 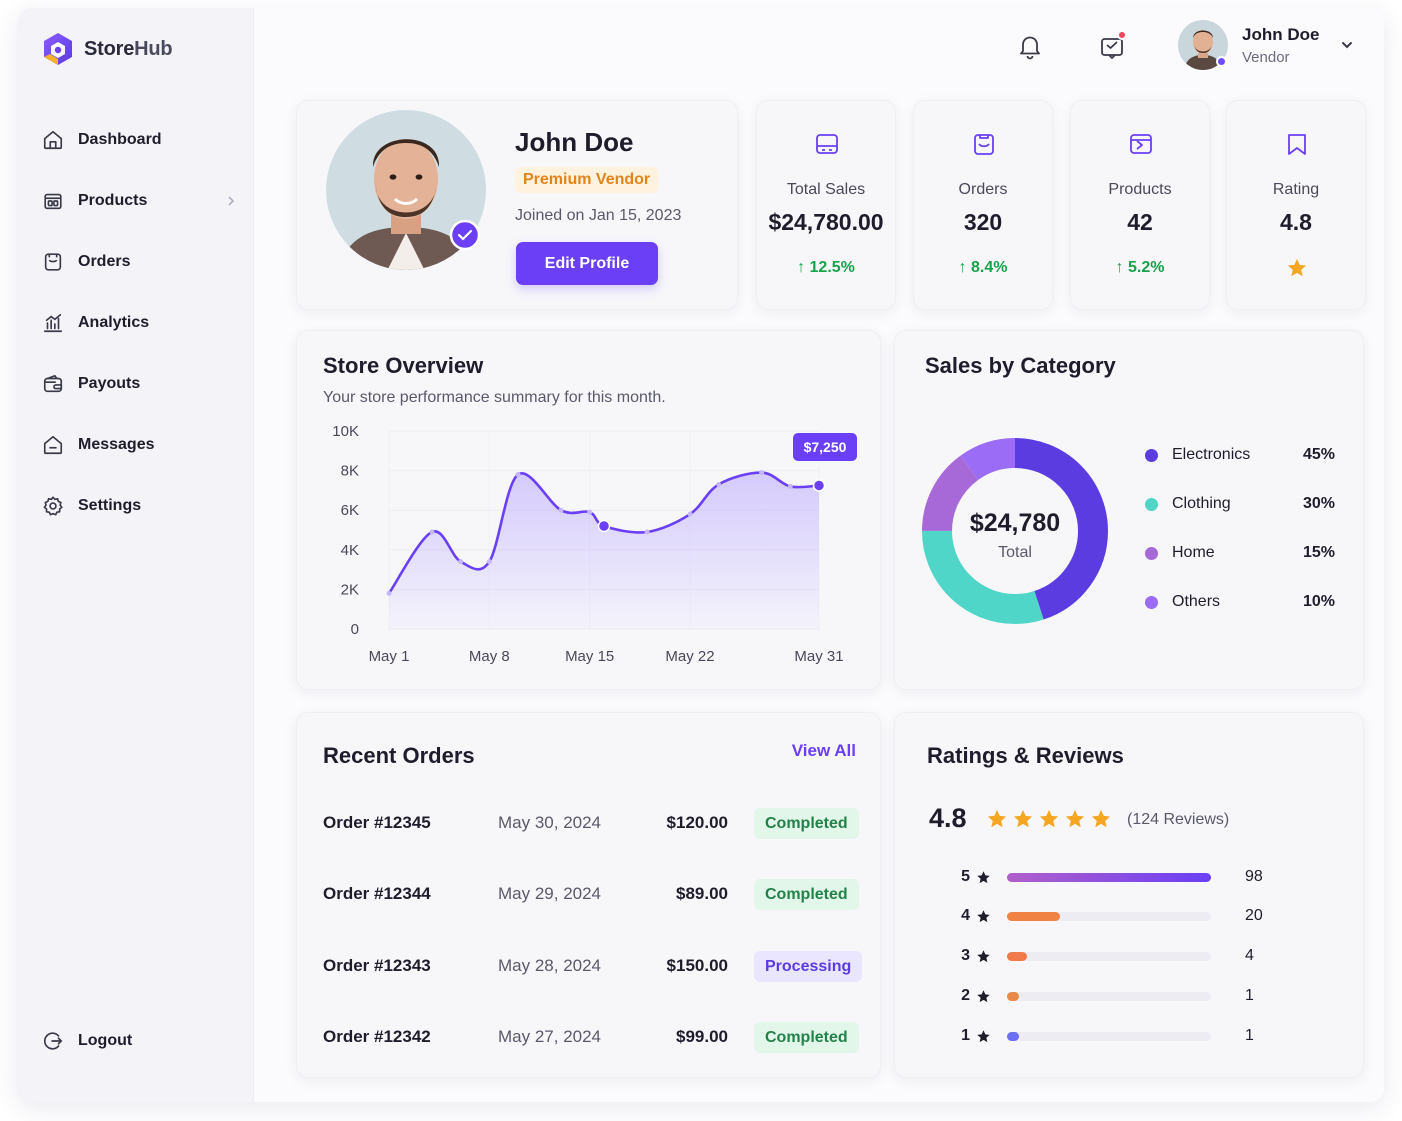 What do you see at coordinates (1140, 205) in the screenshot?
I see `stat-card-products: Products 42 ↑ 5.2%` at bounding box center [1140, 205].